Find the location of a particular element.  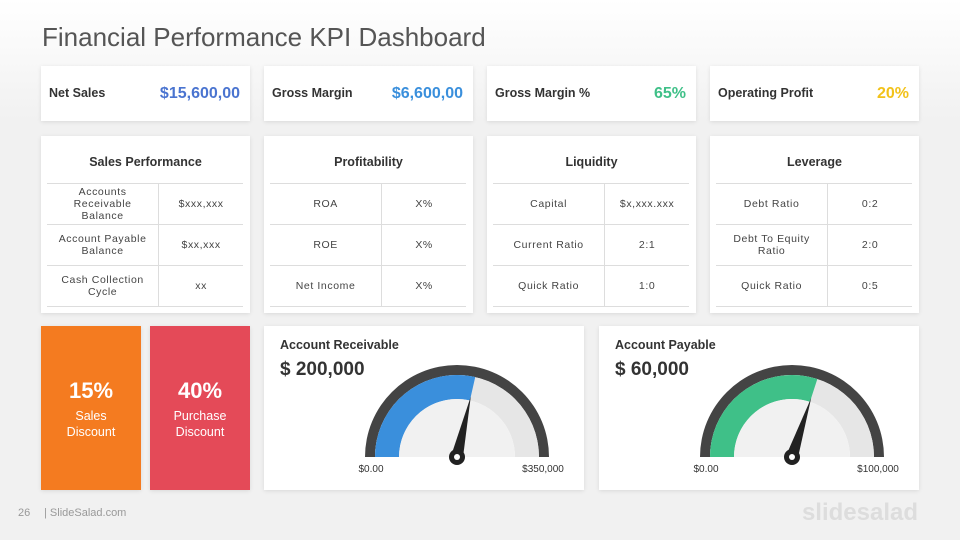

gauge-card: Account Payable $ 60,000 $0.00 $100,000 is located at coordinates (759, 408).